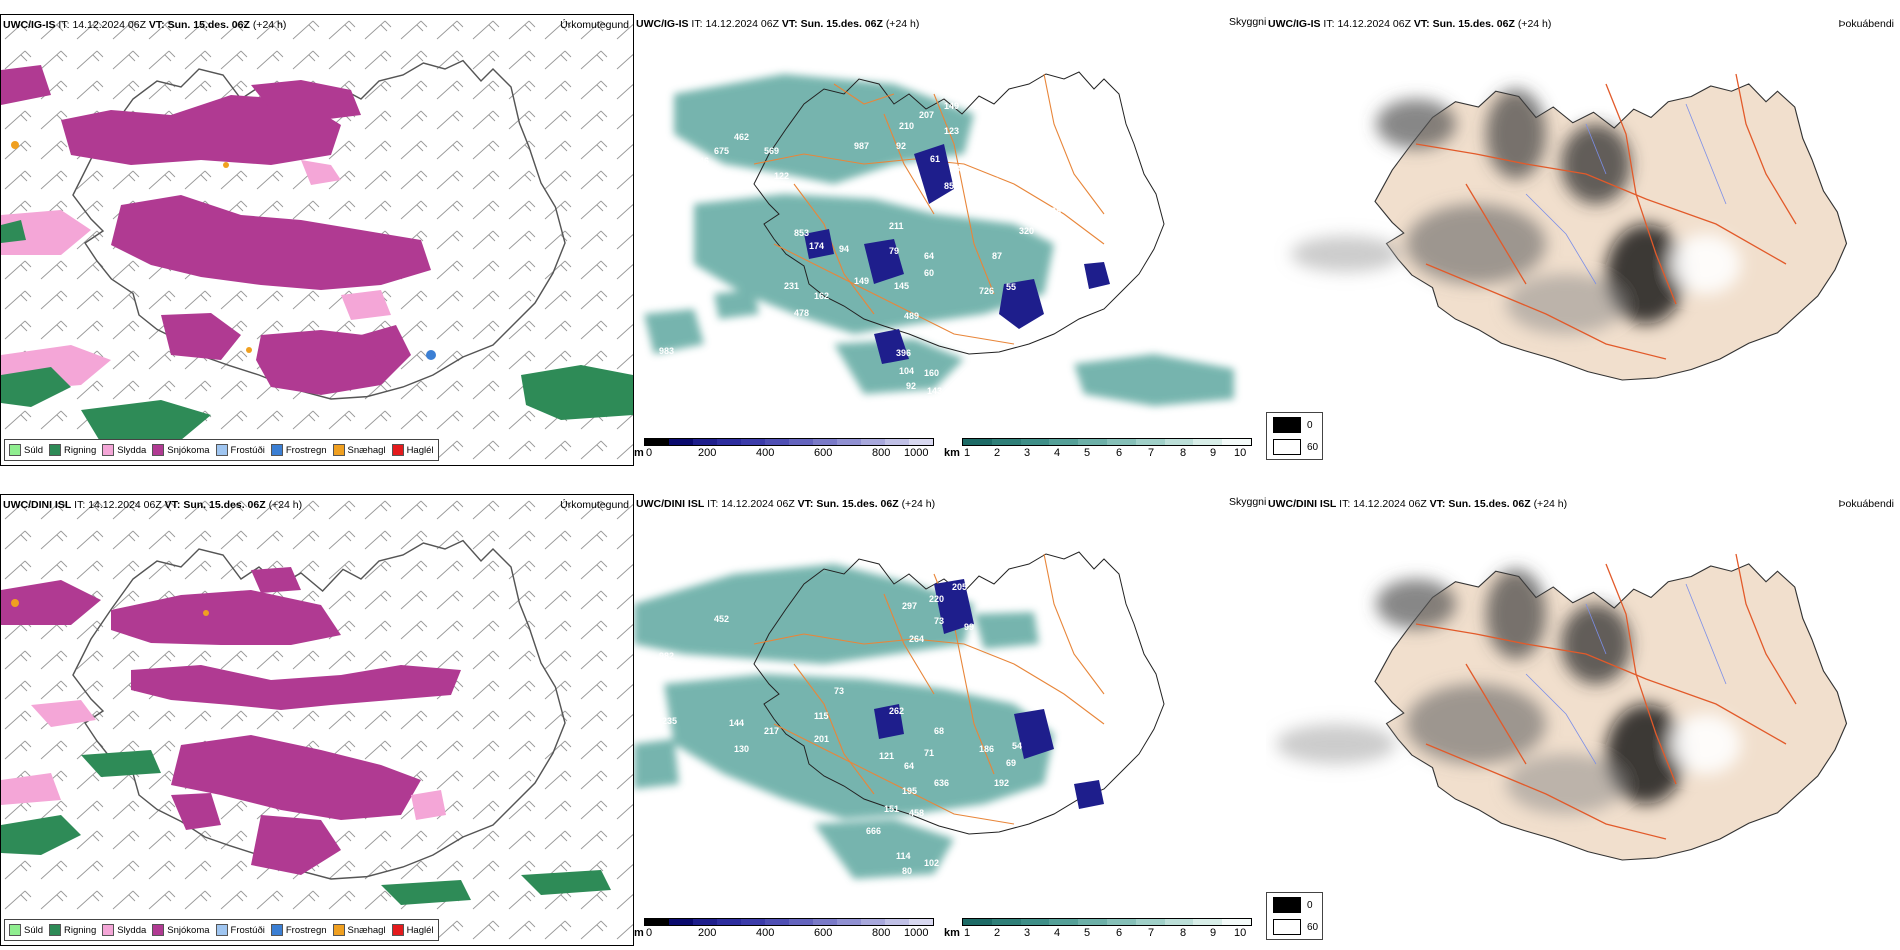 This screenshot has height=950, width=1900. I want to click on legend-item: Snjókoma, so click(181, 450).